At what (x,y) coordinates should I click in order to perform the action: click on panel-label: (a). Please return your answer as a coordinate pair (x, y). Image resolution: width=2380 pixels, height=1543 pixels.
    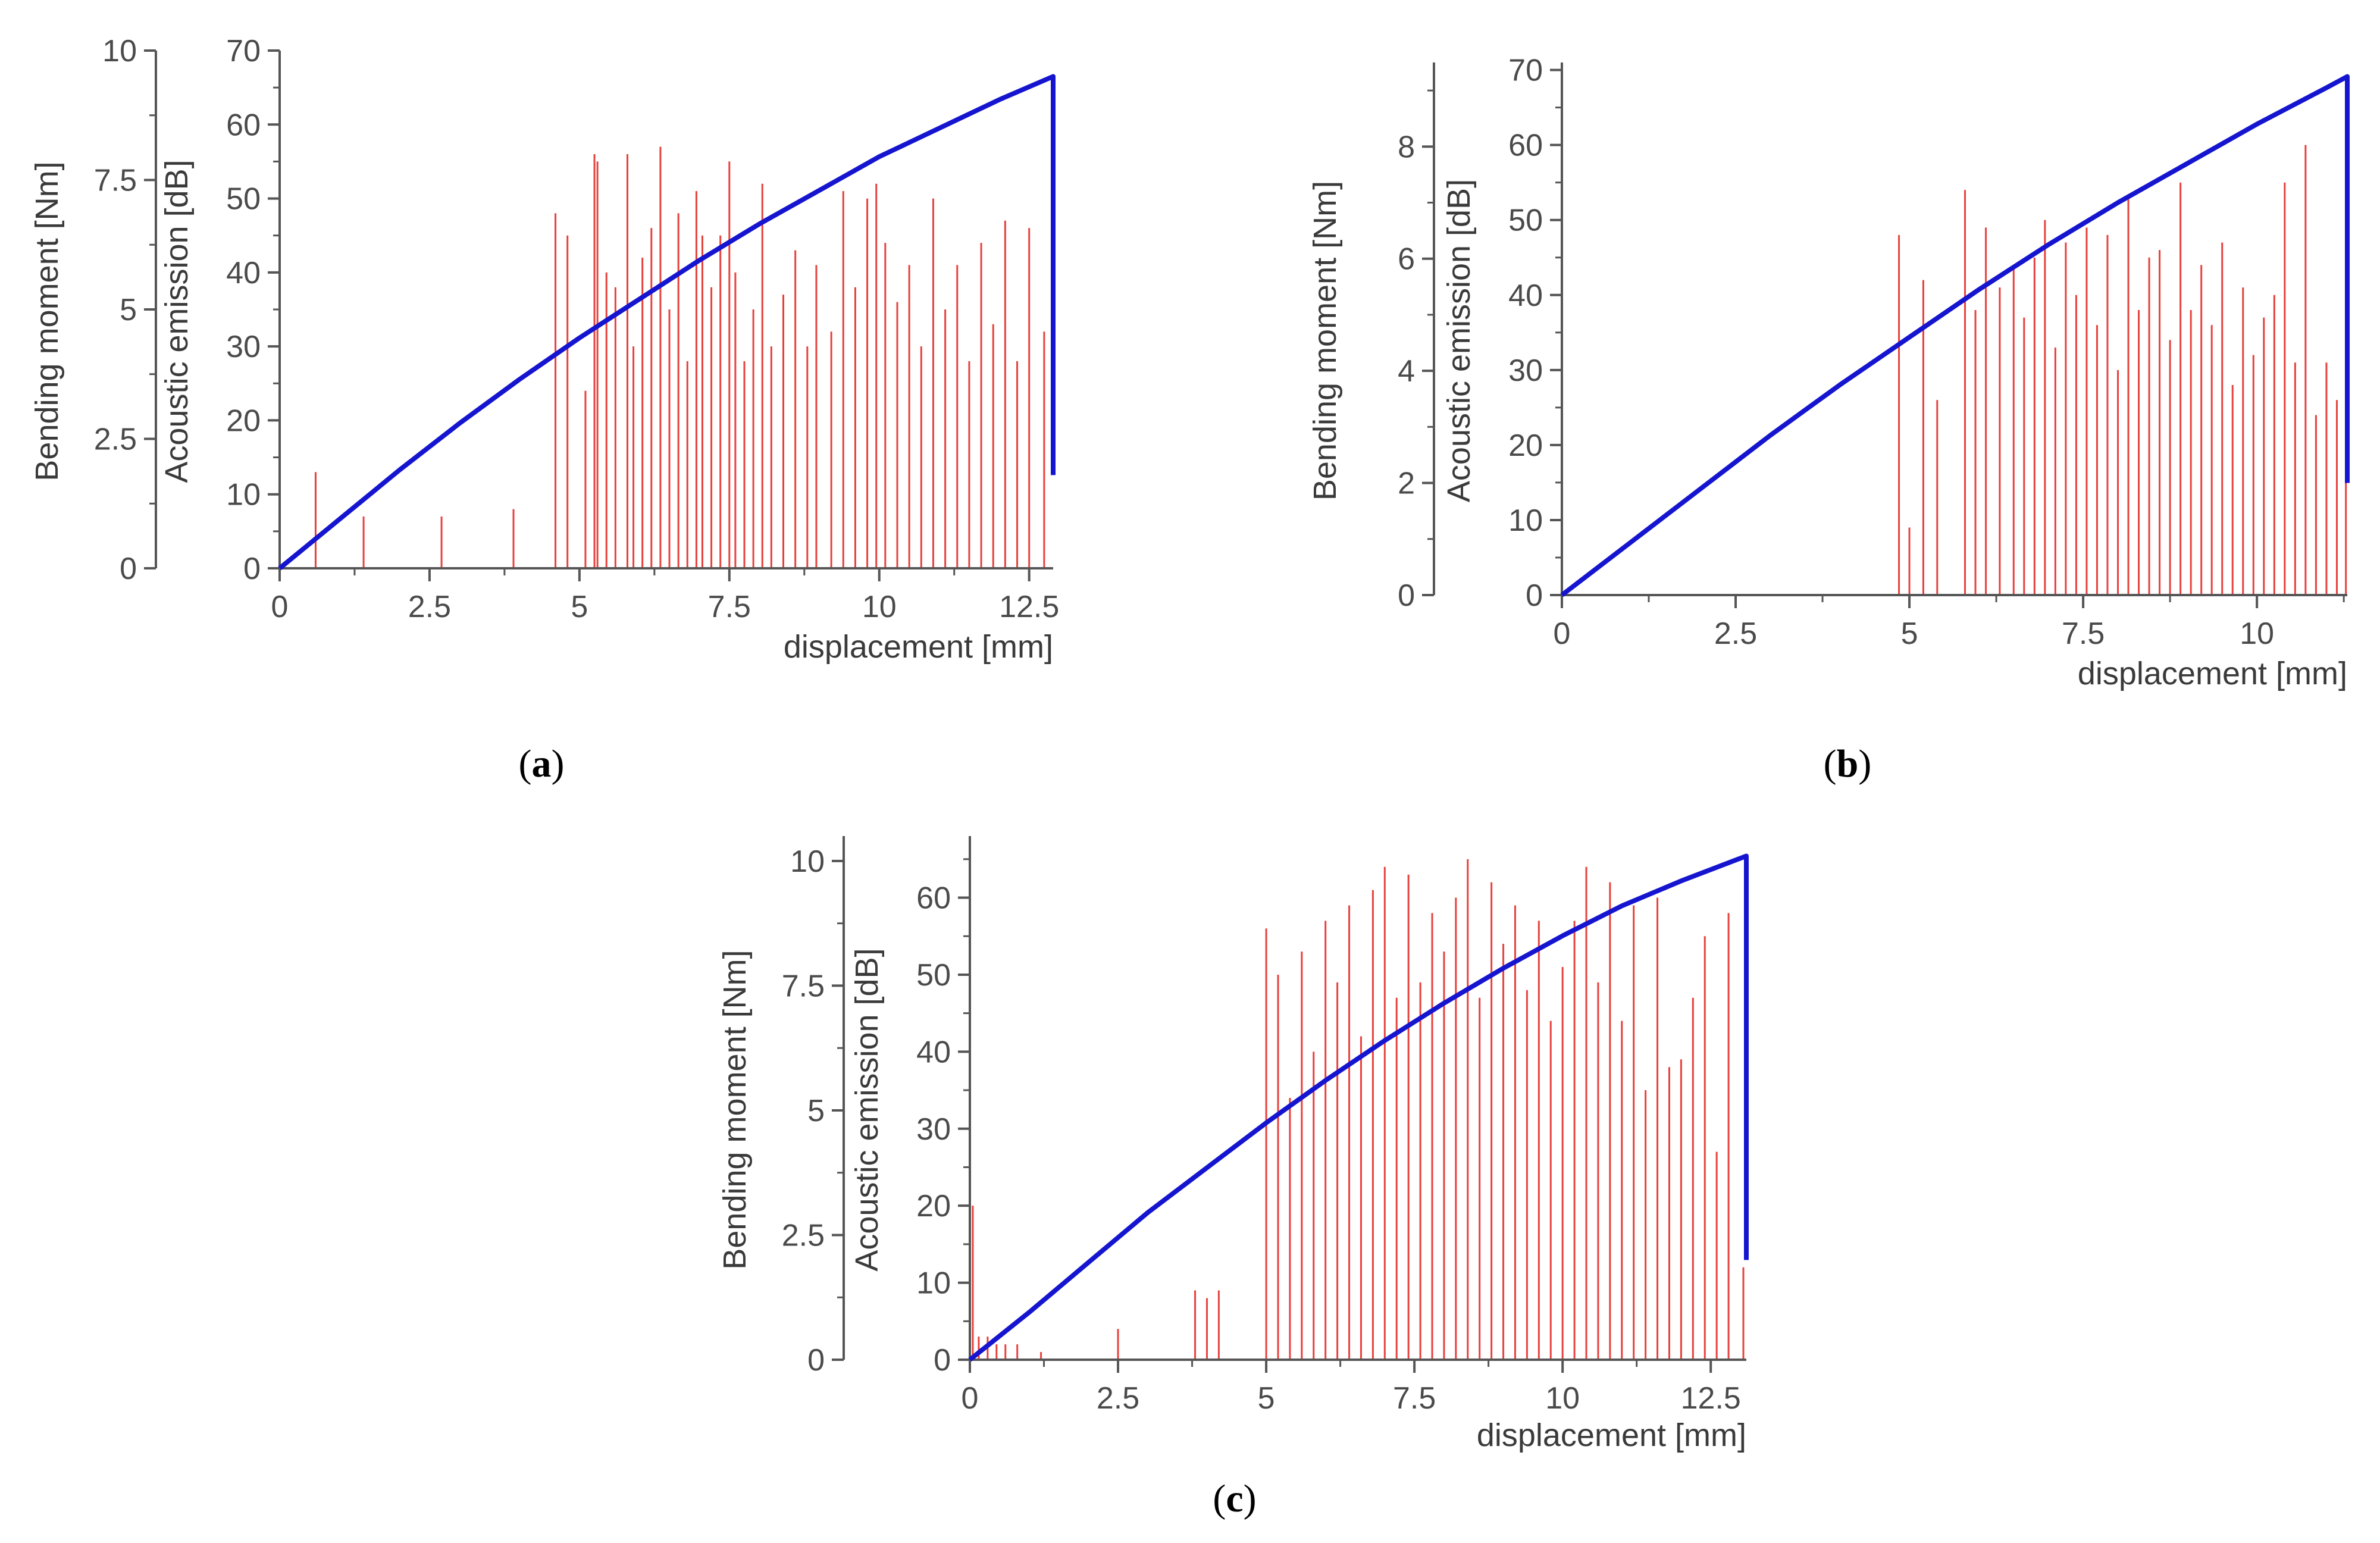
    Looking at the image, I should click on (542, 763).